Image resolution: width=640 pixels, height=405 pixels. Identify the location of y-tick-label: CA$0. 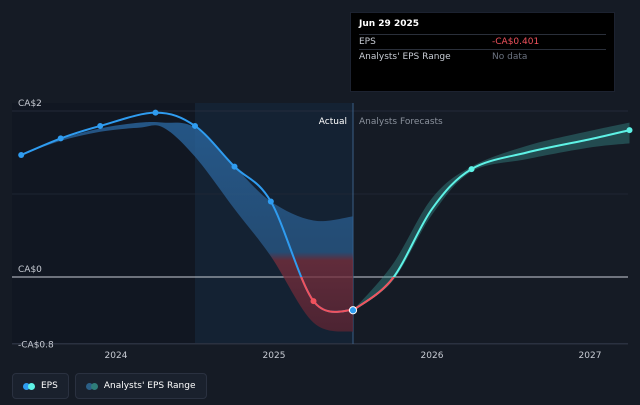
(30, 270).